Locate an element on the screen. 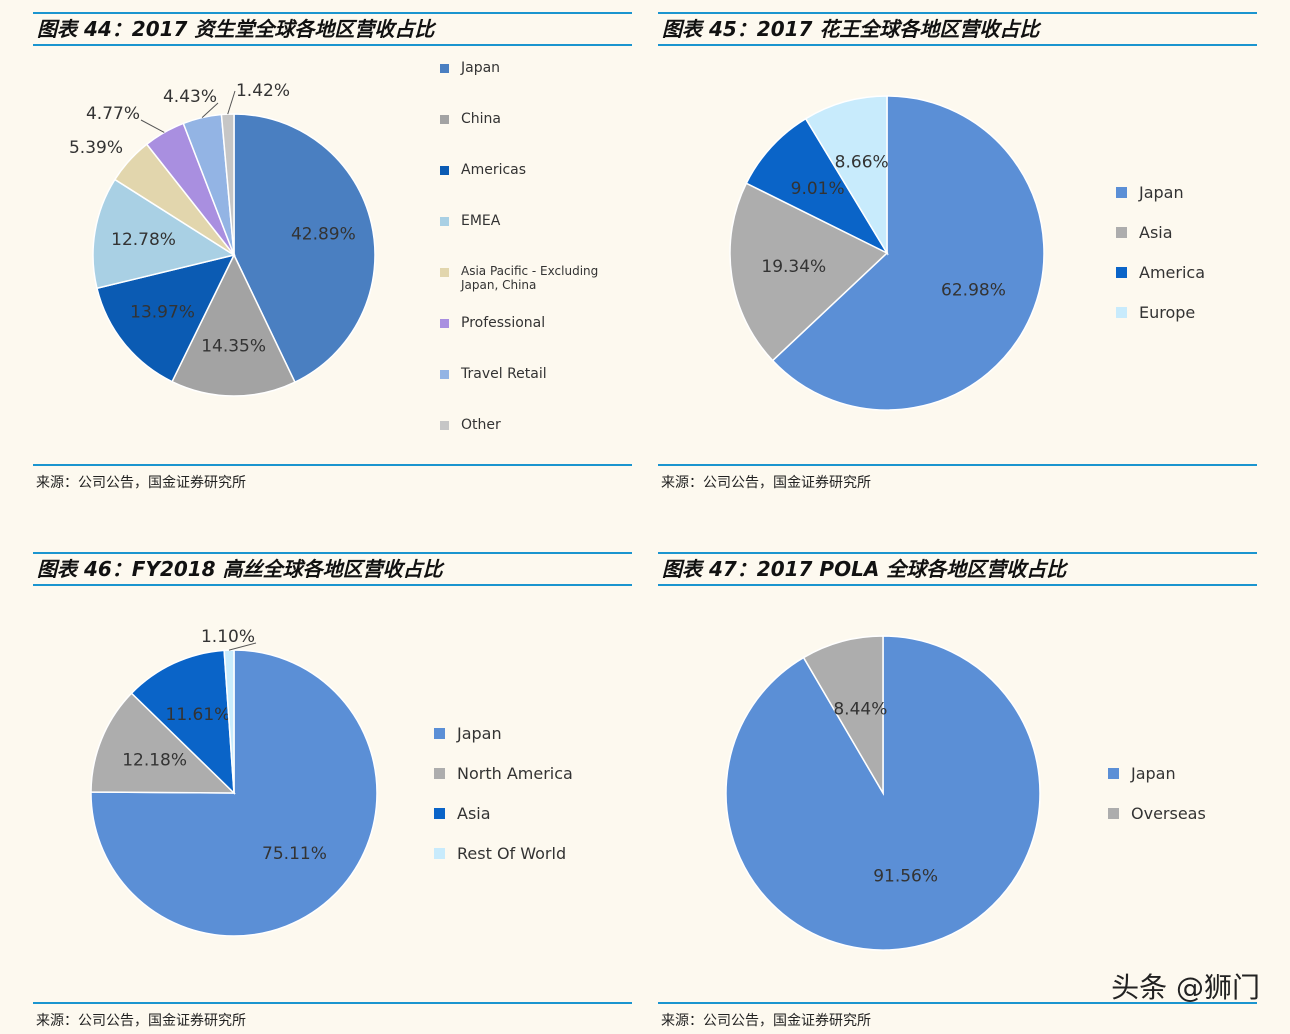 This screenshot has width=1290, height=1034. legend-item: America is located at coordinates (1160, 272).